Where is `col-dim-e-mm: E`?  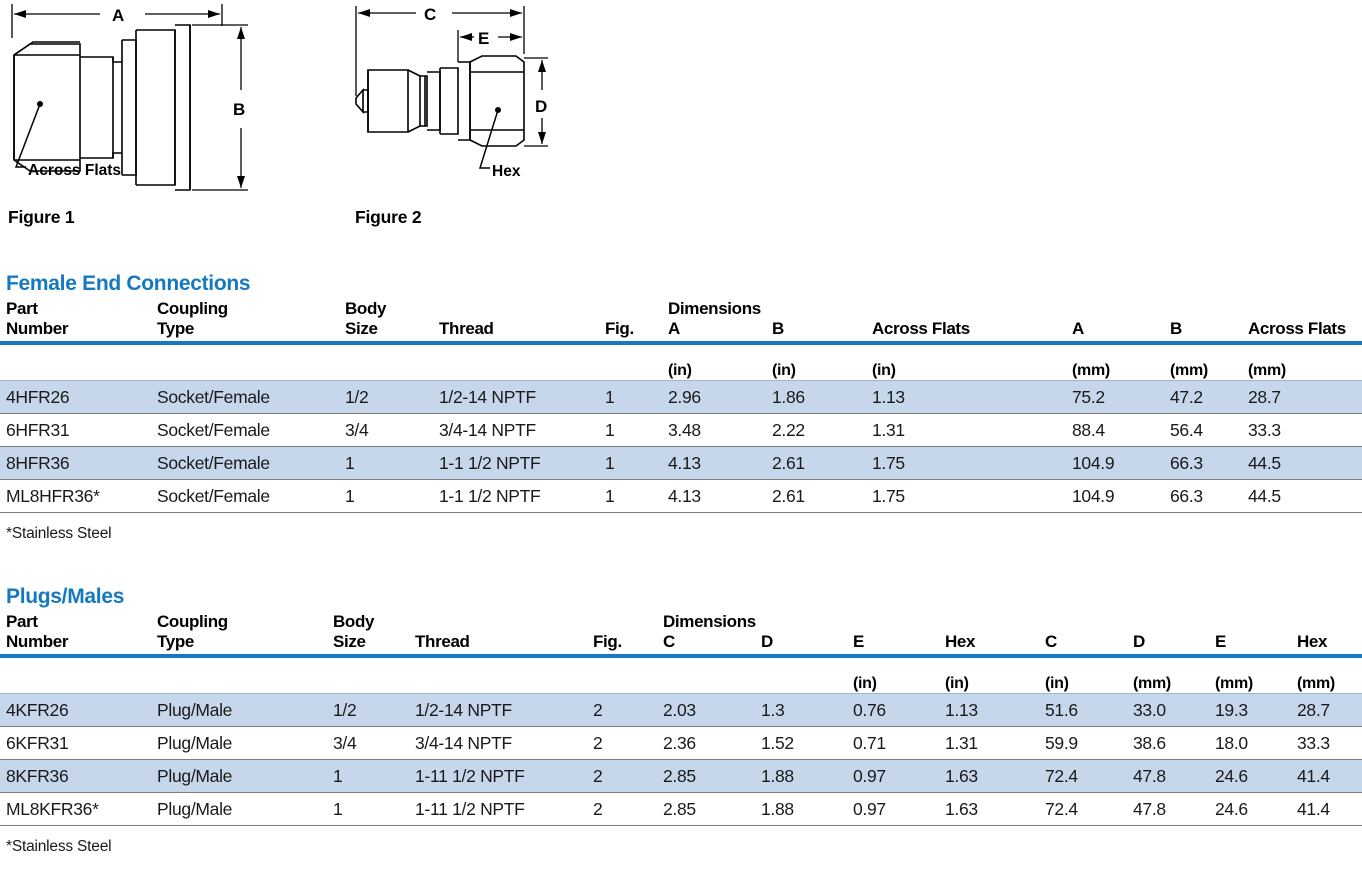
col-dim-e-mm: E is located at coordinates (1220, 641).